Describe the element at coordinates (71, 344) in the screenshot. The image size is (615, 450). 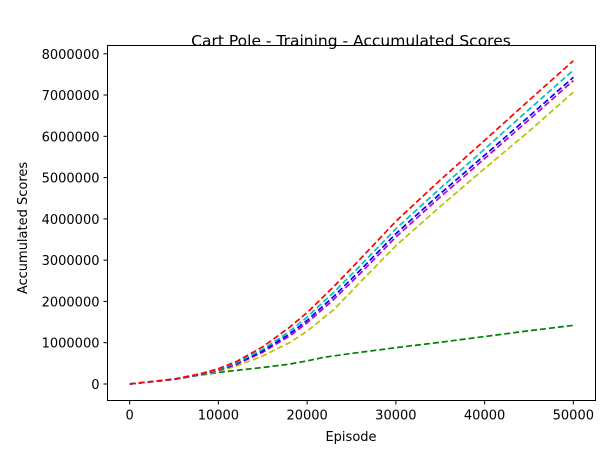
I see `y-tick-label-2: 1000000` at that location.